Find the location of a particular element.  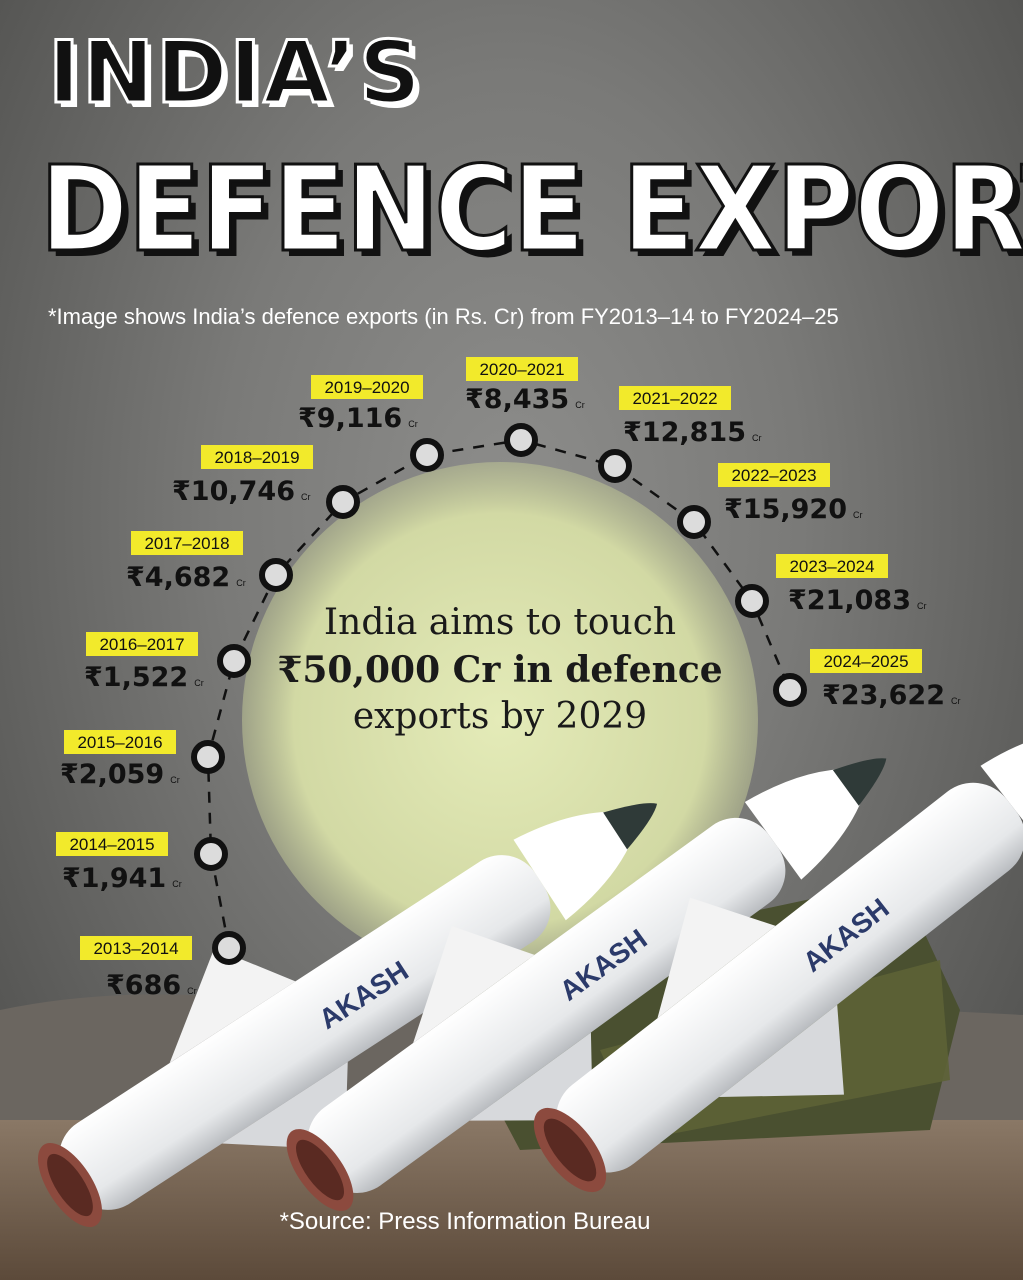

data-point-2023–2024 is located at coordinates (752, 601).